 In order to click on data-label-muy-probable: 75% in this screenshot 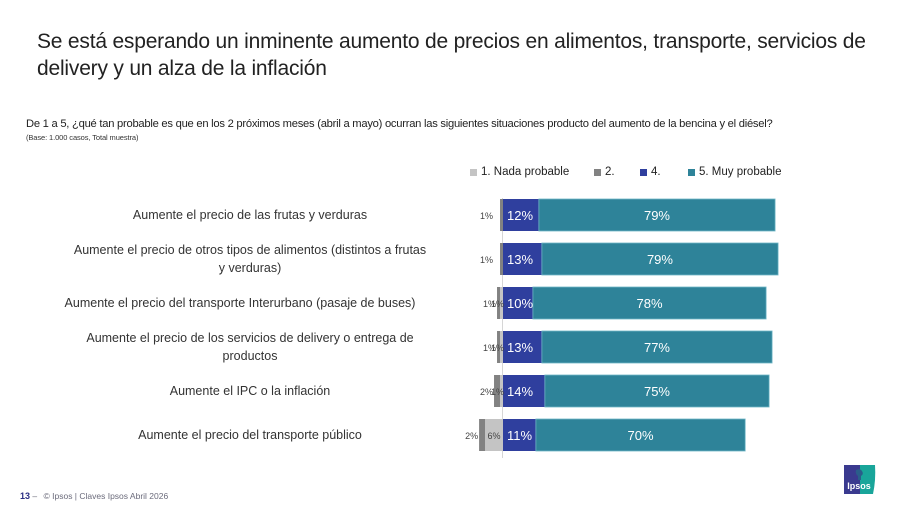, I will do `click(657, 391)`.